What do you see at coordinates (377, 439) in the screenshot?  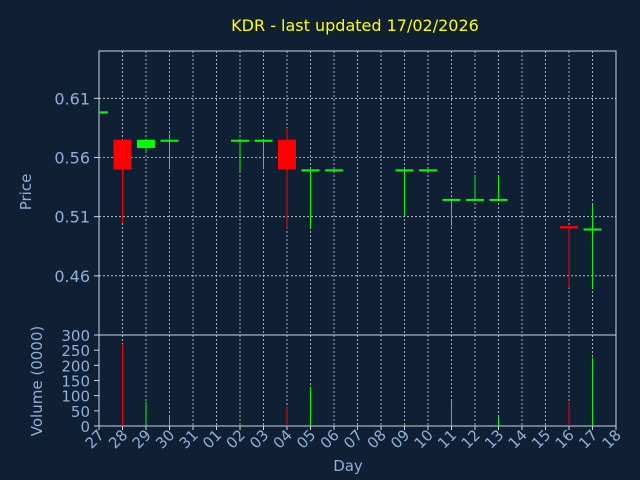 I see `x-tick-label: 08` at bounding box center [377, 439].